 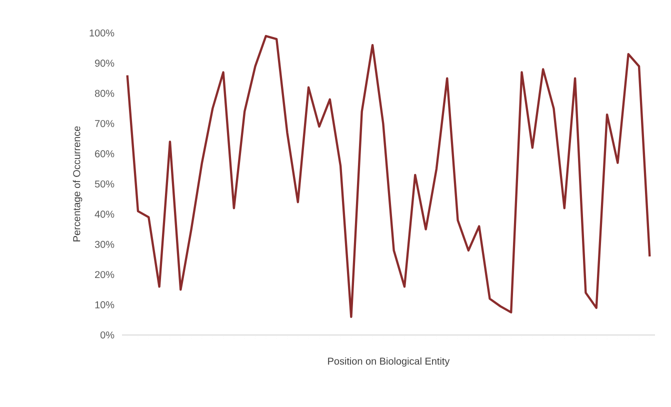 What do you see at coordinates (104, 93) in the screenshot?
I see `y-tick-label: 80%` at bounding box center [104, 93].